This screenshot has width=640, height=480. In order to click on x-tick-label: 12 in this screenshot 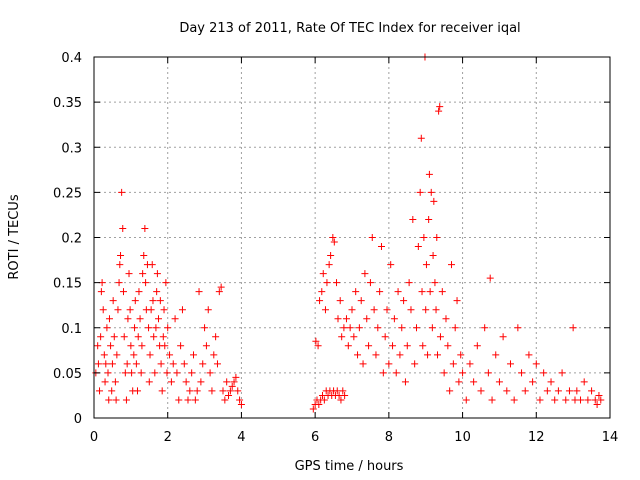, I will do `click(536, 437)`.